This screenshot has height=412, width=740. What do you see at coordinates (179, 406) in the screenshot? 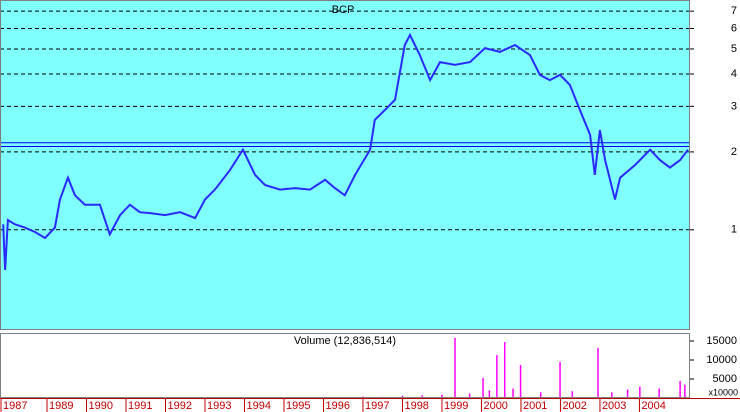
I see `x-tick-label: 1992` at bounding box center [179, 406].